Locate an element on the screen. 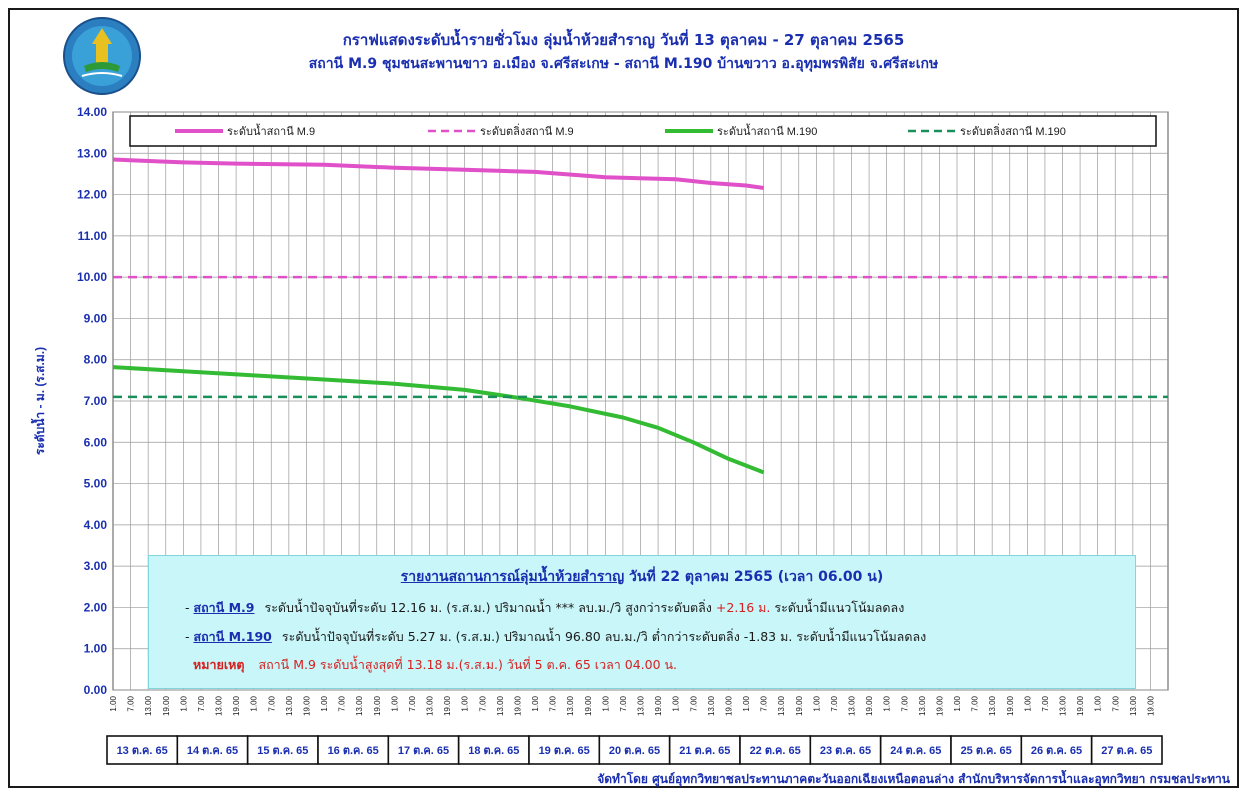 The image size is (1247, 796). date-label: 25 ต.ค. 65 is located at coordinates (986, 751).